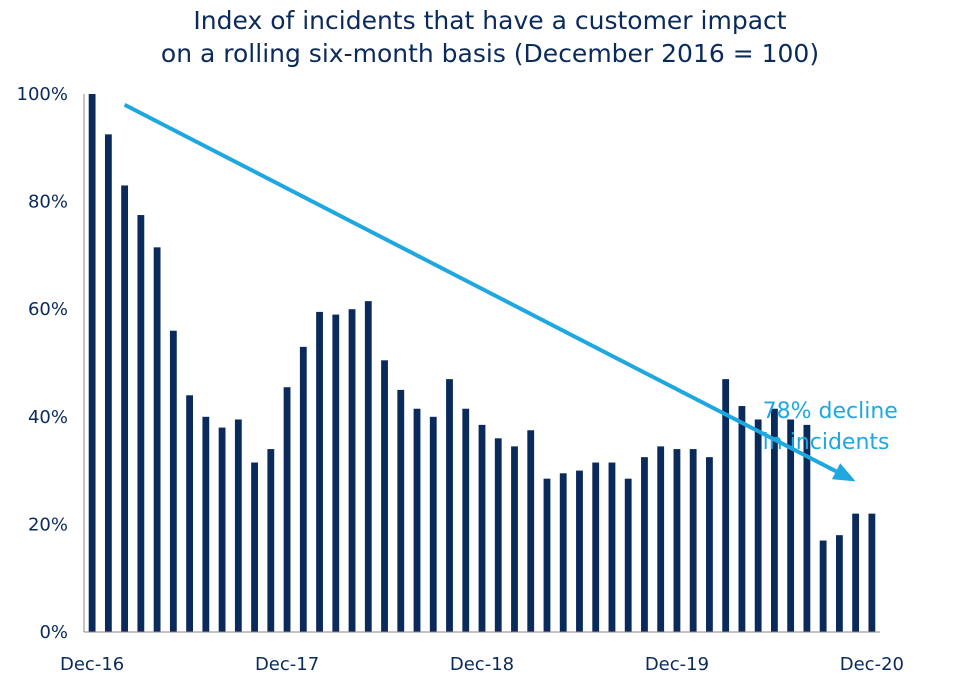  I want to click on x-tick-labels: Dec-16 Dec-17 Dec-18 Dec-19 Dec-20, so click(482, 664).